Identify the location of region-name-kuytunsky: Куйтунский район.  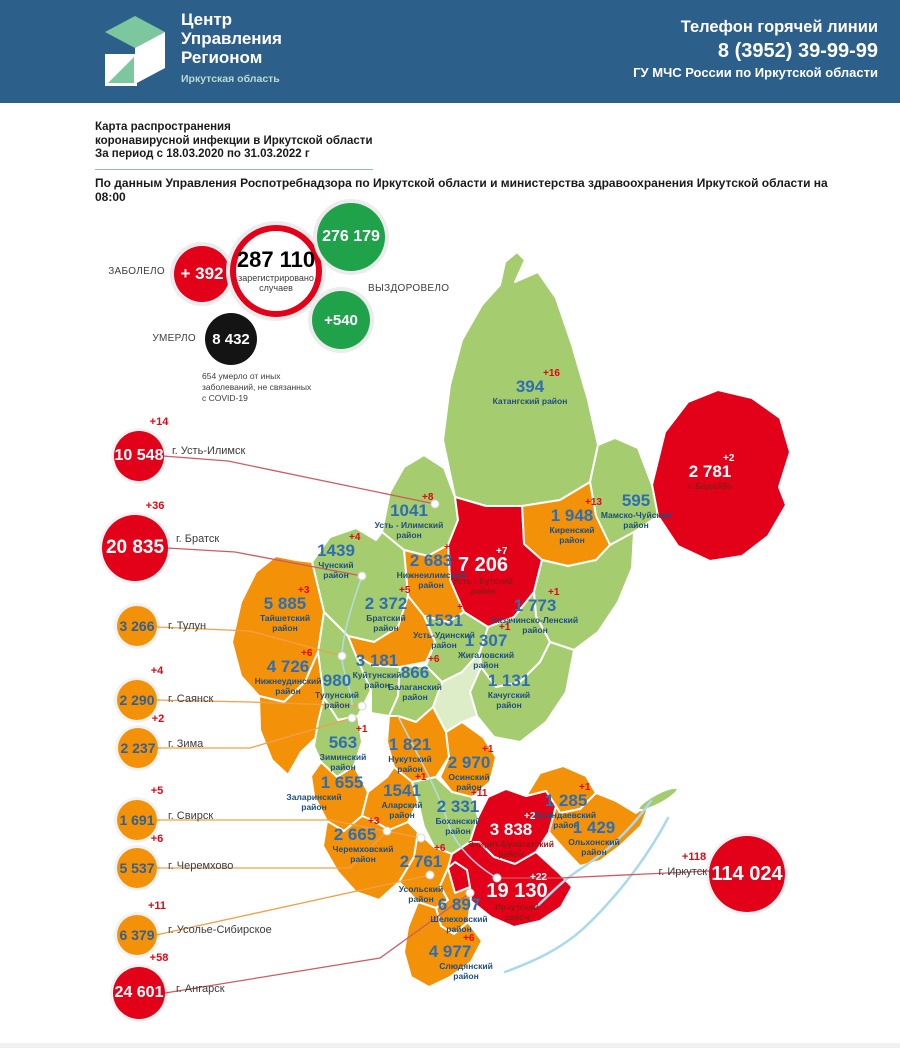
(377, 680).